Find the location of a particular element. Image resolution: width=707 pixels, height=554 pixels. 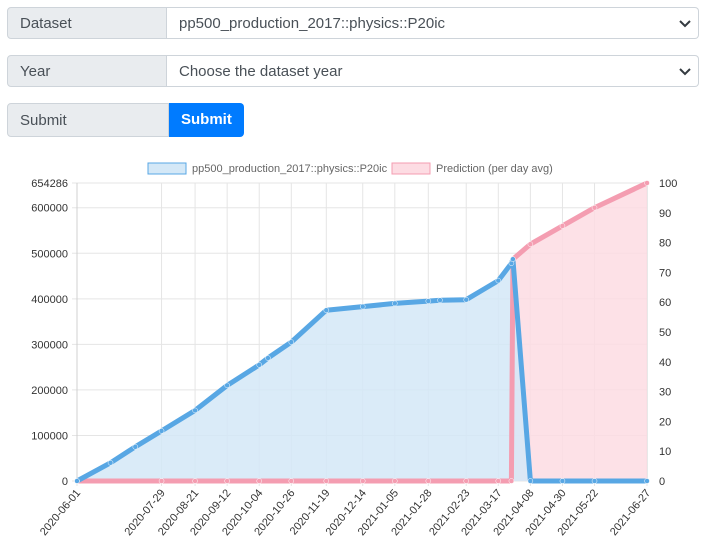

y-tick-label-left: 300000 is located at coordinates (49, 345).